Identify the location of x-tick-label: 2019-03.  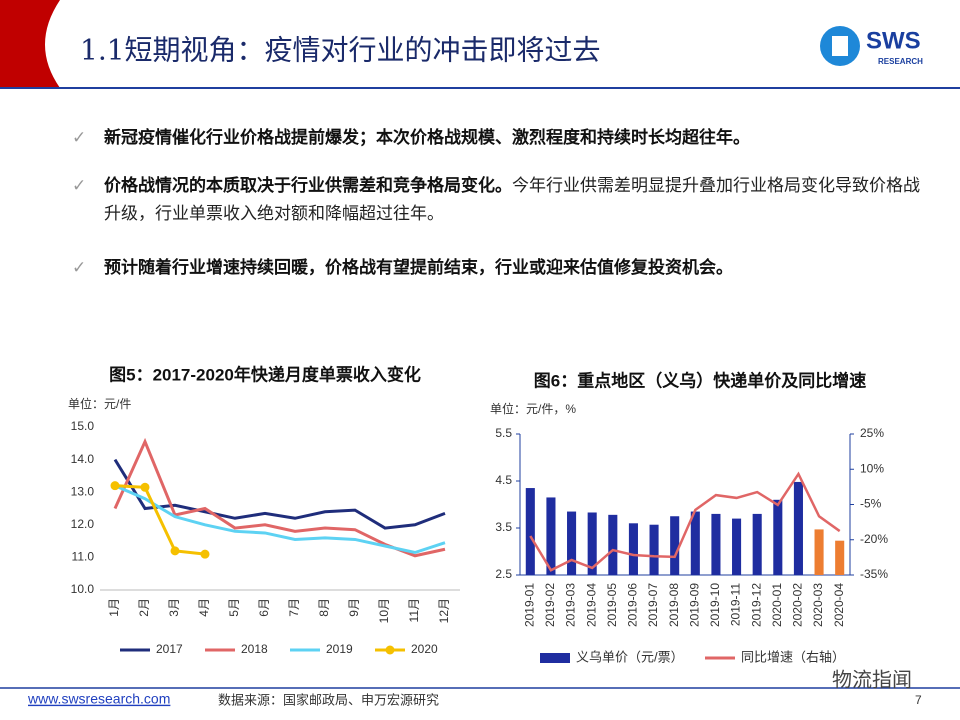
(571, 605).